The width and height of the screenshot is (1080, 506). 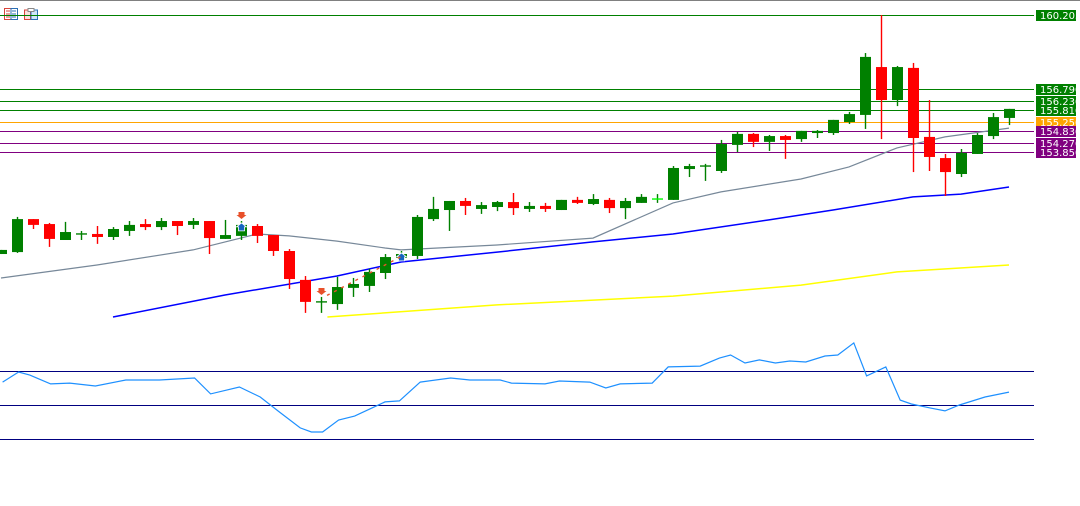 I want to click on sell-arrow-icon, so click(x=321, y=291).